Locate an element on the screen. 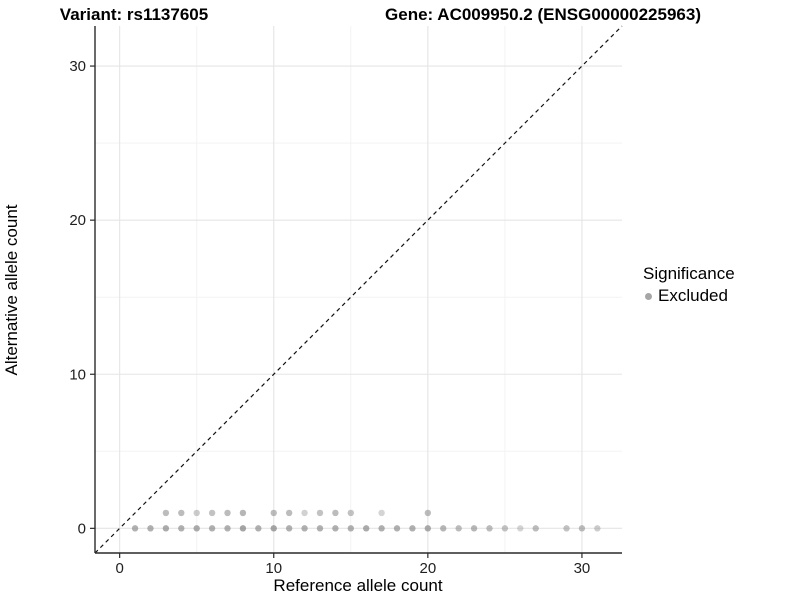 This screenshot has height=600, width=800. legend: Significance Excluded is located at coordinates (689, 285).